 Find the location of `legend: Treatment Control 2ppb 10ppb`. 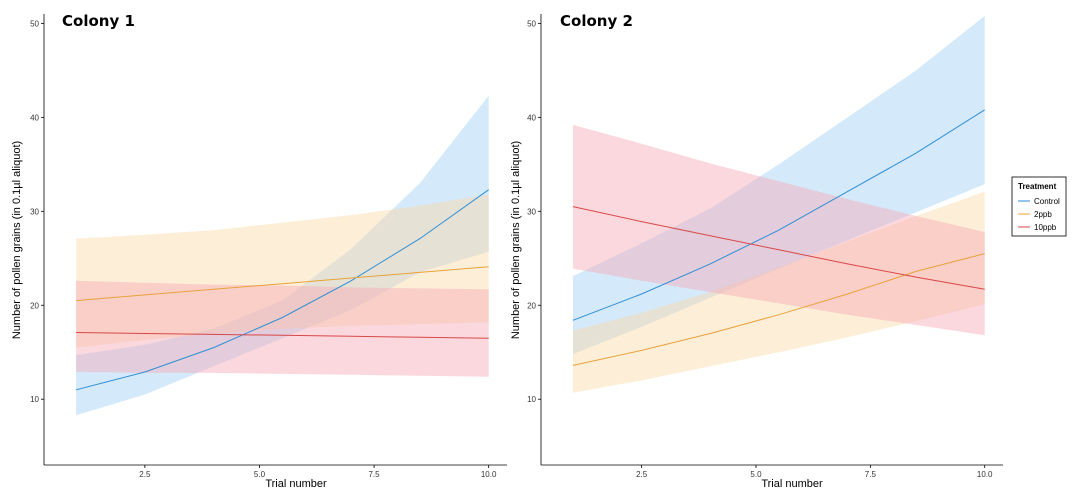

legend: Treatment Control 2ppb 10ppb is located at coordinates (1039, 206).